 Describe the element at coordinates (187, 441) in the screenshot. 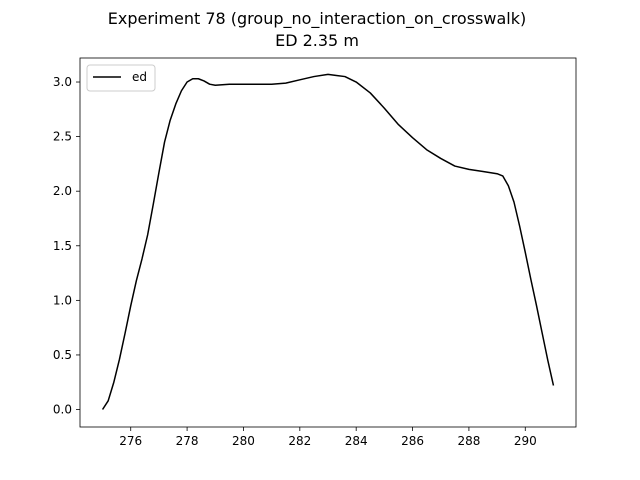

I see `x-tick-label: 278` at that location.